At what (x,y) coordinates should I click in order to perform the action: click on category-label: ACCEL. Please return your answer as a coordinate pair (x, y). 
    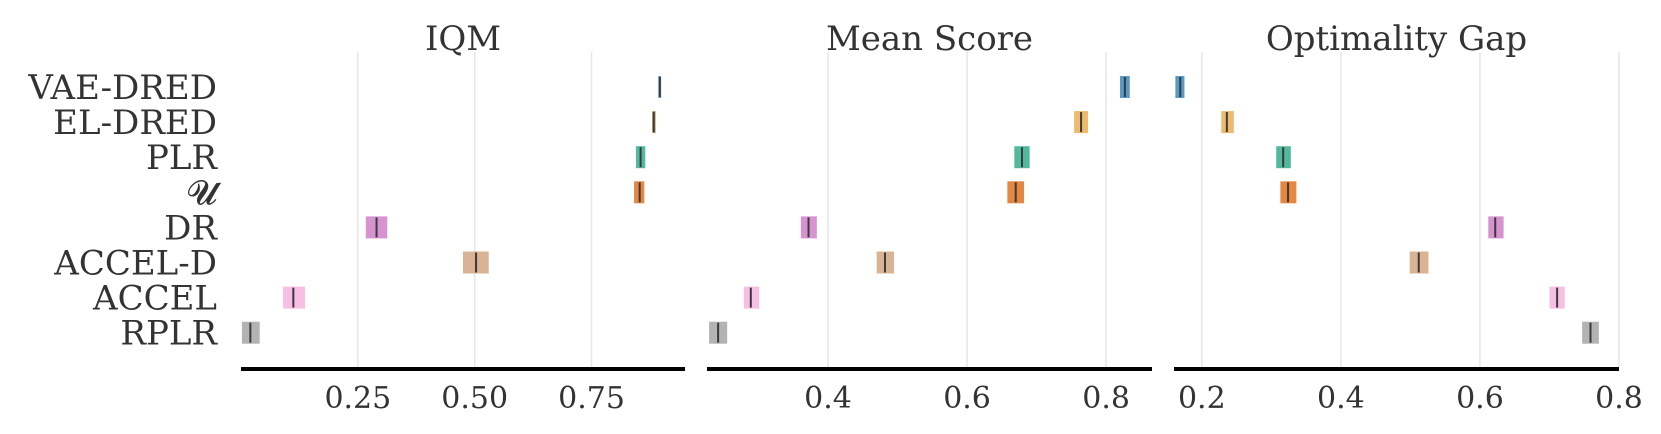
    Looking at the image, I should click on (154, 299).